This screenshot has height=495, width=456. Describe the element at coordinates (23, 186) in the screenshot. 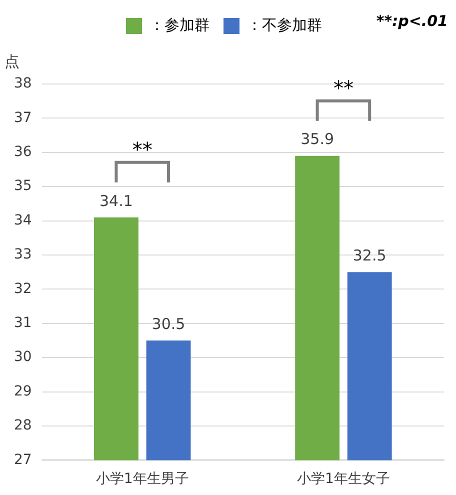

I see `y-tick-label: 35` at that location.